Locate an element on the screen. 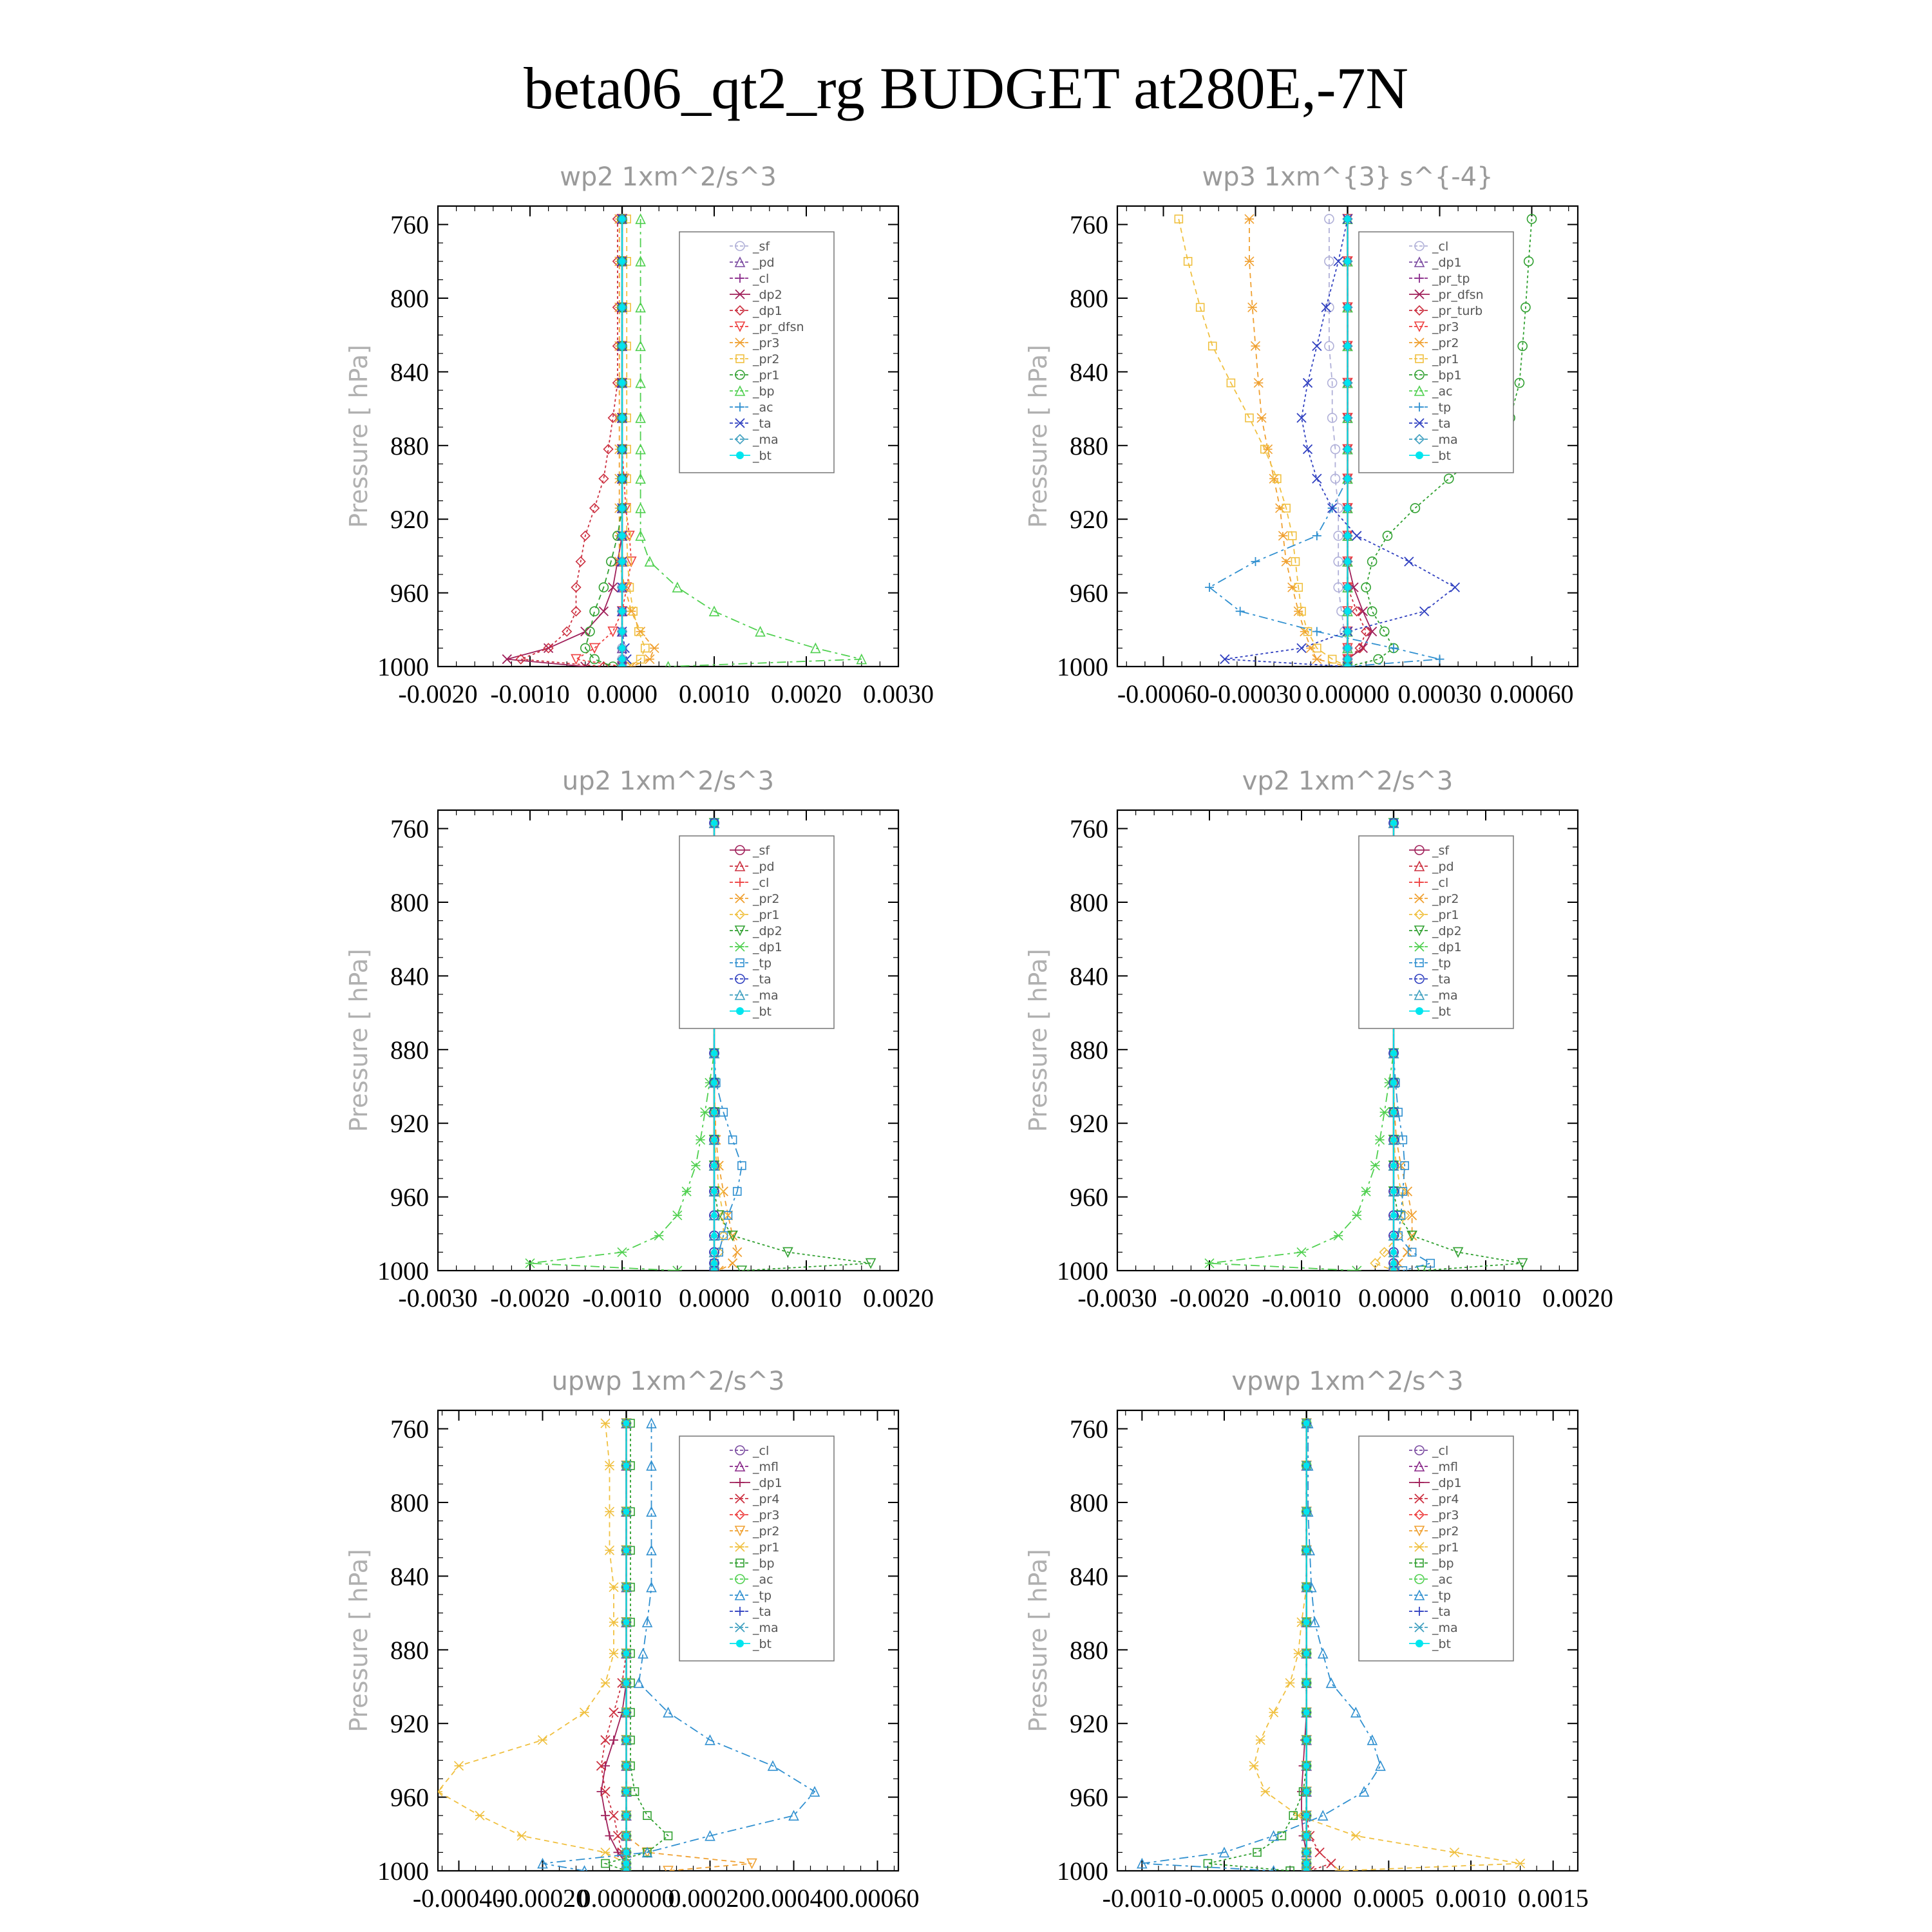 The width and height of the screenshot is (1932, 1932). y-tick-label: 960 is located at coordinates (410, 593).